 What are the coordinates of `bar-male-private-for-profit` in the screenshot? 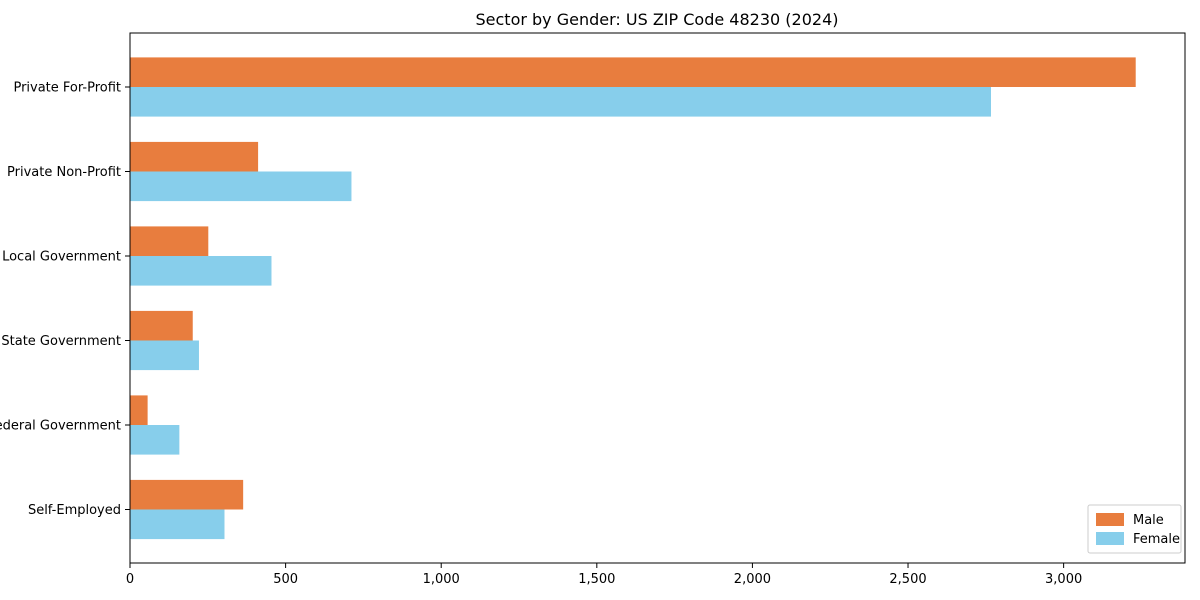 It's located at (633, 72).